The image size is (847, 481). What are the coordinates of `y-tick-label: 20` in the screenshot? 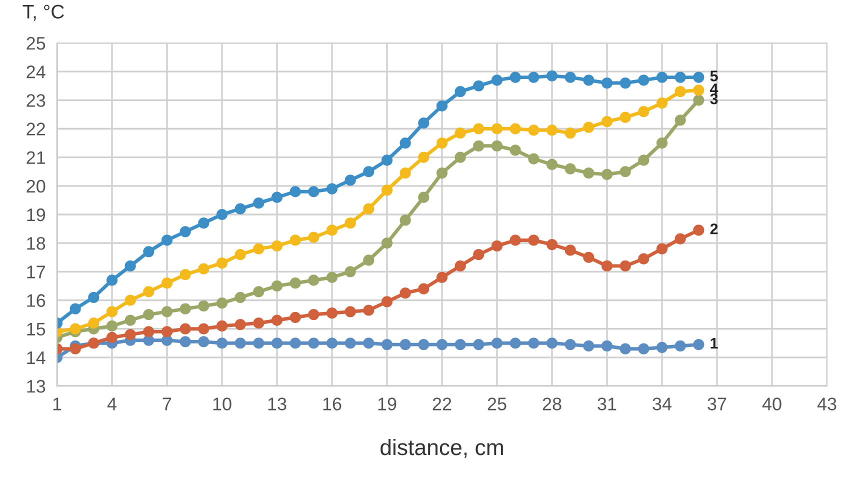 It's located at (36, 186).